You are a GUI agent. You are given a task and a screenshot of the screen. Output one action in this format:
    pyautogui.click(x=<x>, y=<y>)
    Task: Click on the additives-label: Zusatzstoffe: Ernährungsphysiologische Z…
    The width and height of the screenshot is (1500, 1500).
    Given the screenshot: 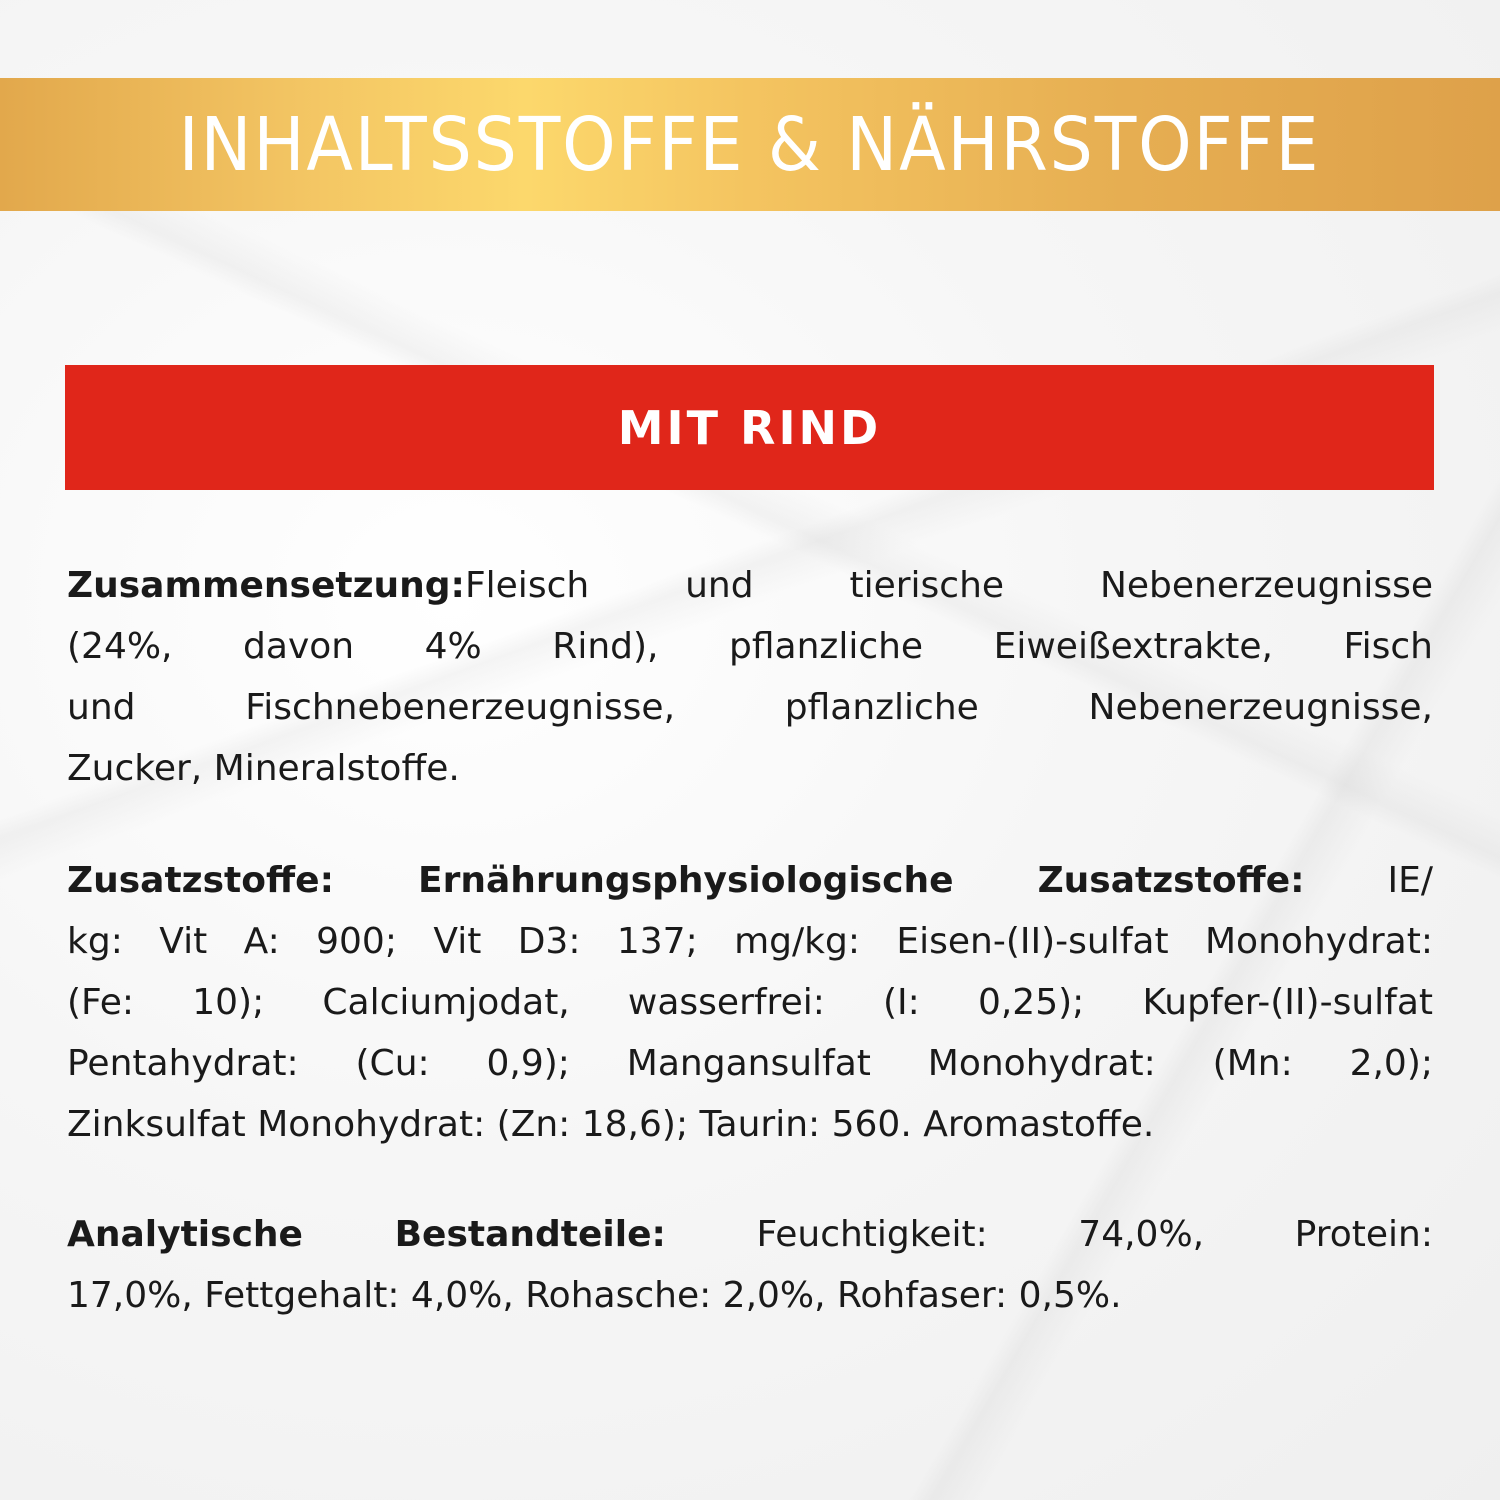 What is the action you would take?
    pyautogui.click(x=686, y=880)
    